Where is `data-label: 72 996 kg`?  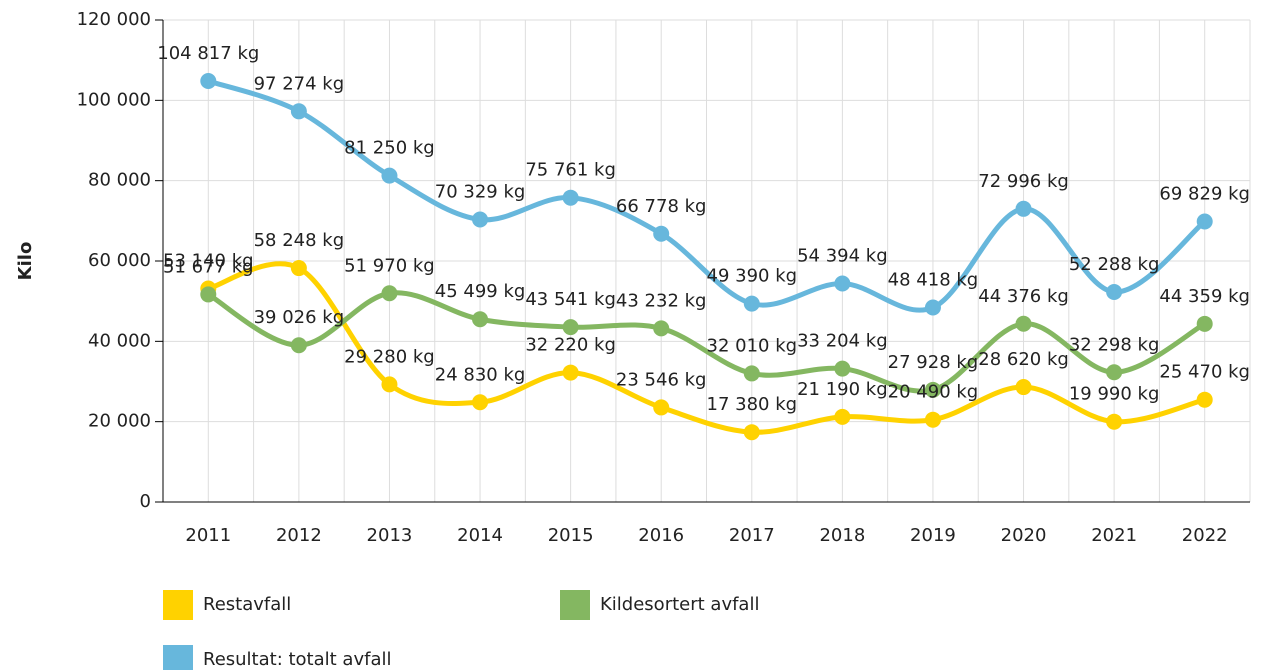 data-label: 72 996 kg is located at coordinates (1023, 181).